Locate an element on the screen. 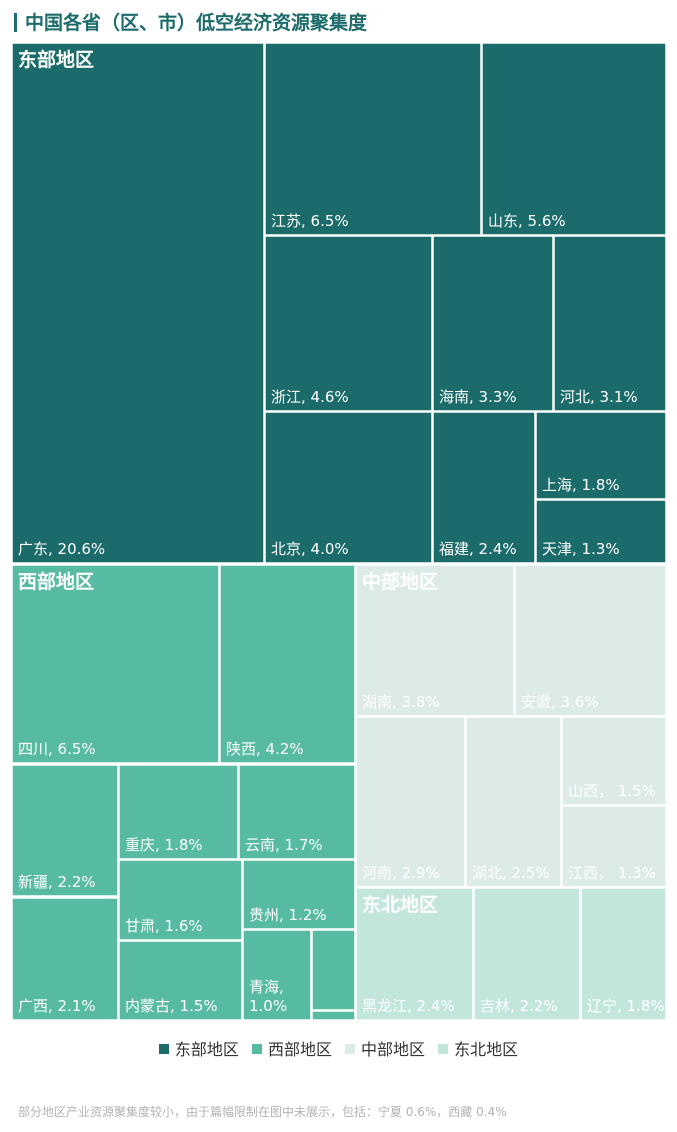 The height and width of the screenshot is (1132, 677). legend-item-northeast: 东北地区 is located at coordinates (478, 1048).